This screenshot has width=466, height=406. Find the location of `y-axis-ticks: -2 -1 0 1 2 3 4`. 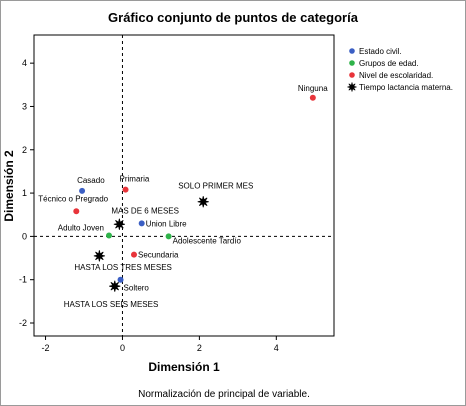

y-axis-ticks: -2 -1 0 1 2 3 4 is located at coordinates (26, 193).